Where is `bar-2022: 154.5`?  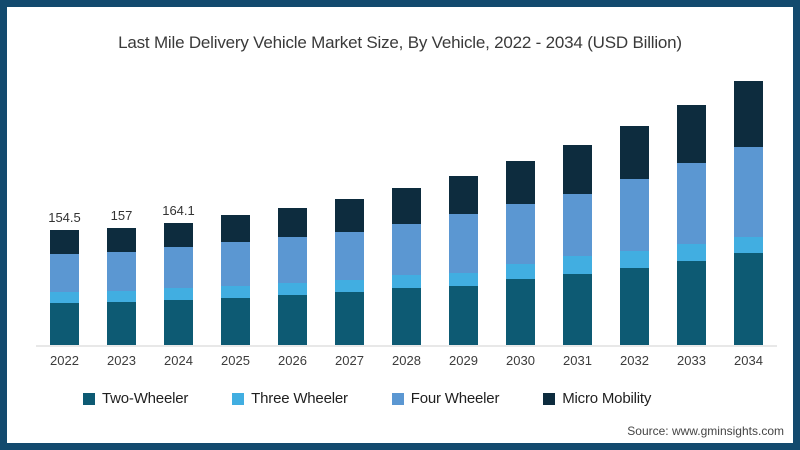 bar-2022: 154.5 is located at coordinates (64, 277).